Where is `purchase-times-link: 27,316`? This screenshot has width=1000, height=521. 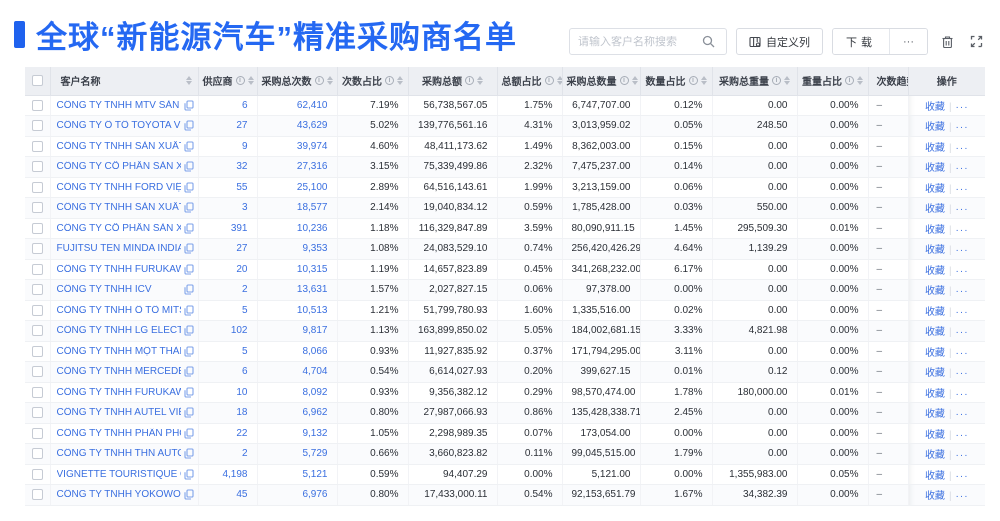 purchase-times-link: 27,316 is located at coordinates (297, 167).